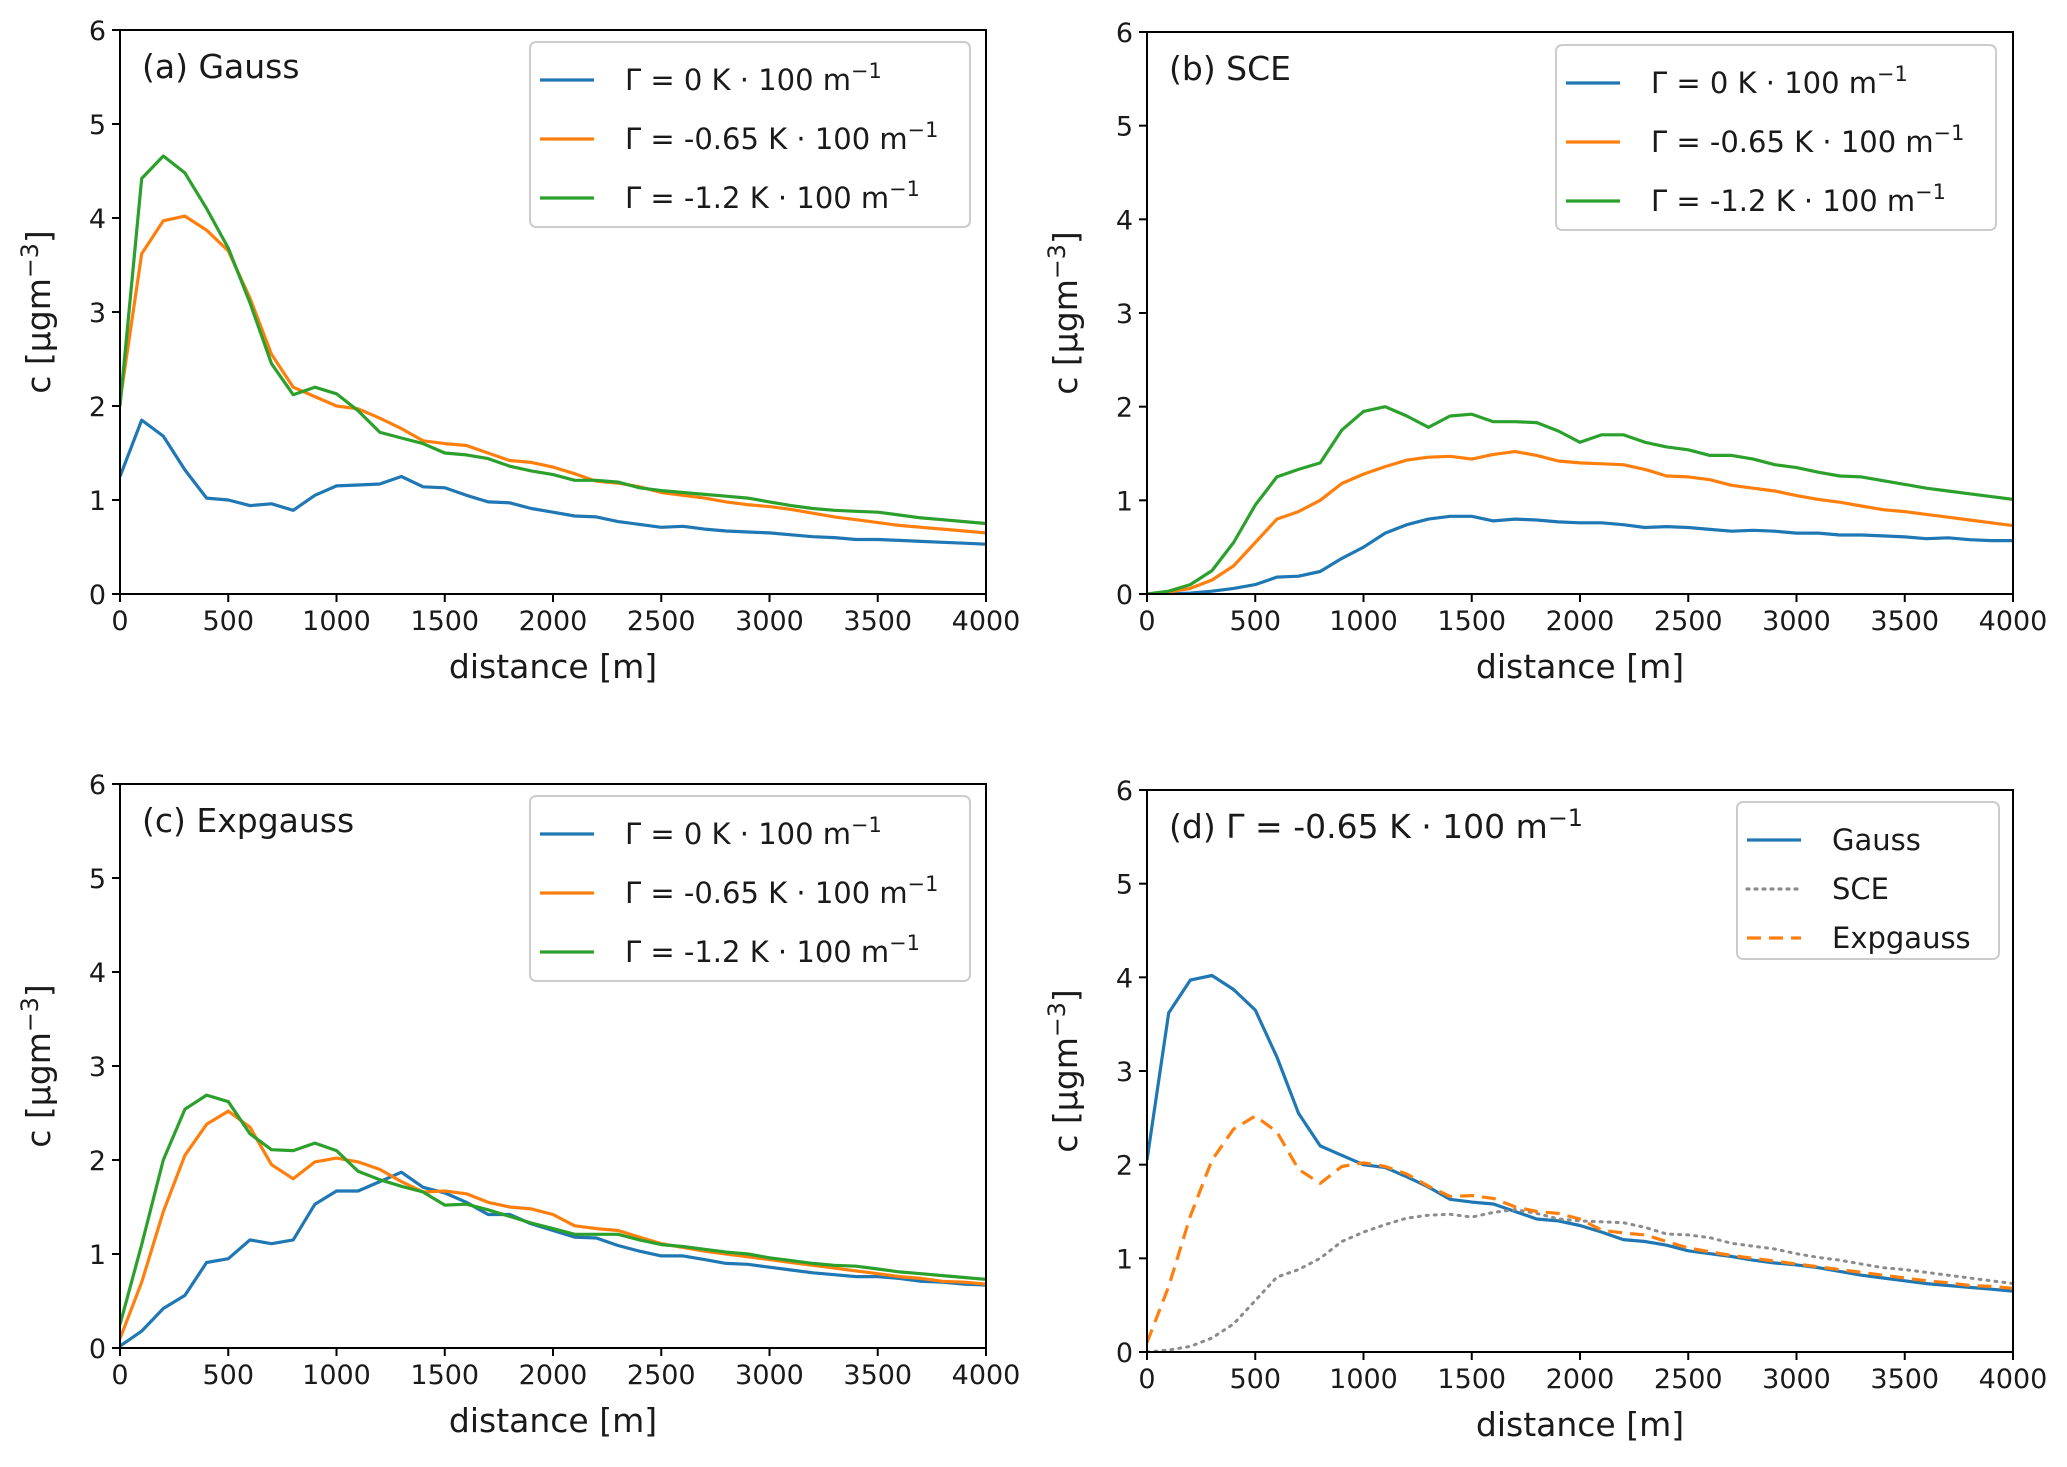  I want to click on legend: Gauss SCE Expgauss, so click(1868, 880).